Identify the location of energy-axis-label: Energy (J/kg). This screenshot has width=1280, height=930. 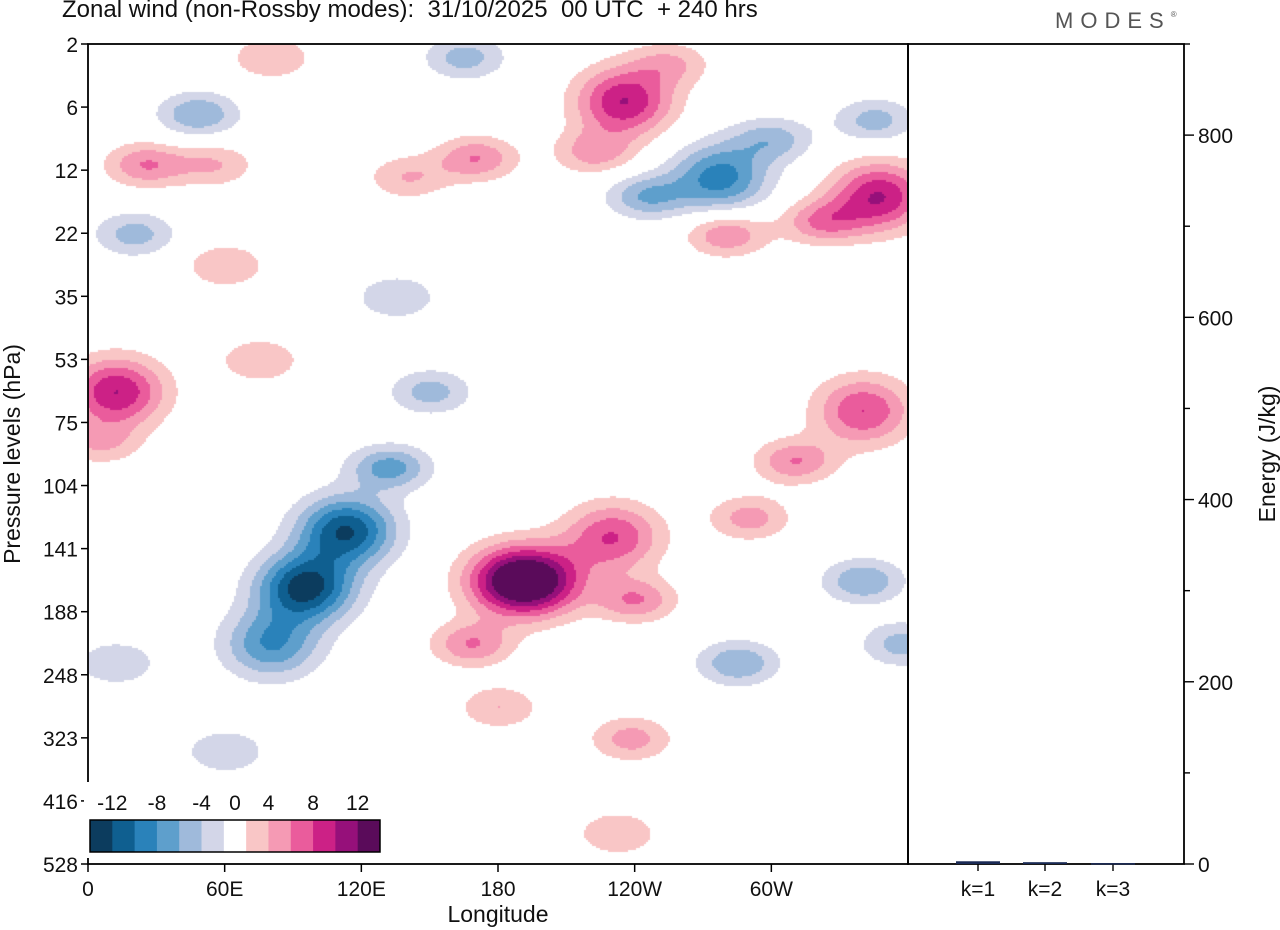
(1267, 454).